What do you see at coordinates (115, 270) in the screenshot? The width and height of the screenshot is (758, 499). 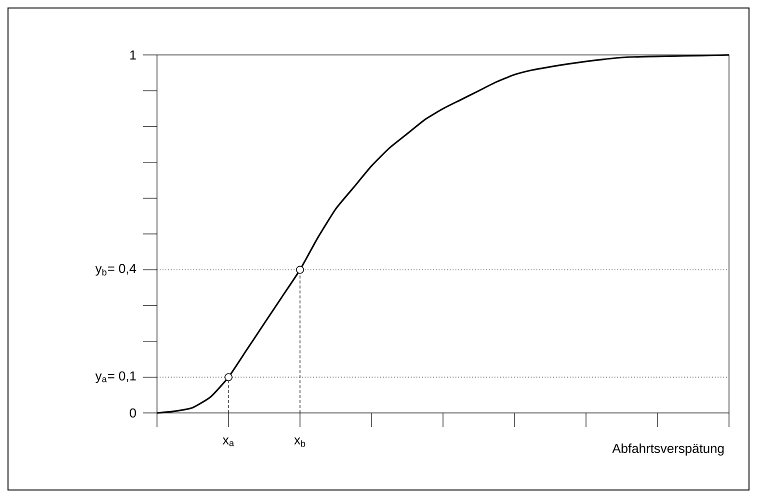 I see `y-tick-label: y$_{b}$= 0,4` at bounding box center [115, 270].